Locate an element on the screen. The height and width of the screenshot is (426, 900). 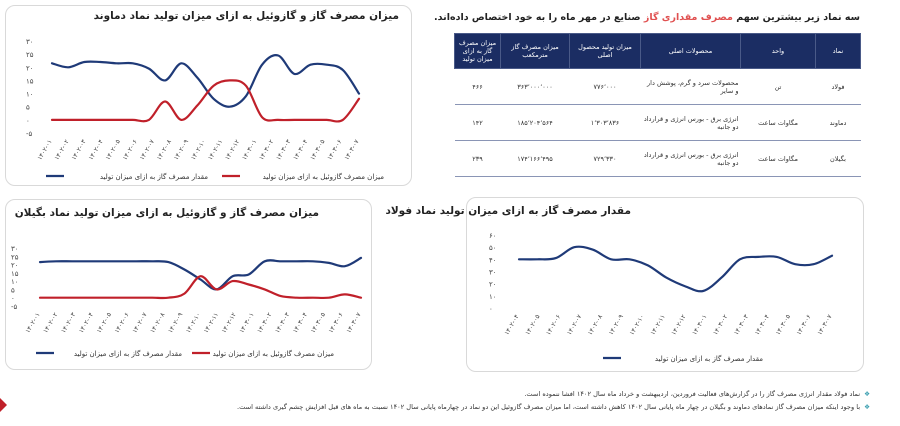
legend-label: میزان مصرف گازوئیل به ازای میزان تولید is located at coordinates (324, 176).